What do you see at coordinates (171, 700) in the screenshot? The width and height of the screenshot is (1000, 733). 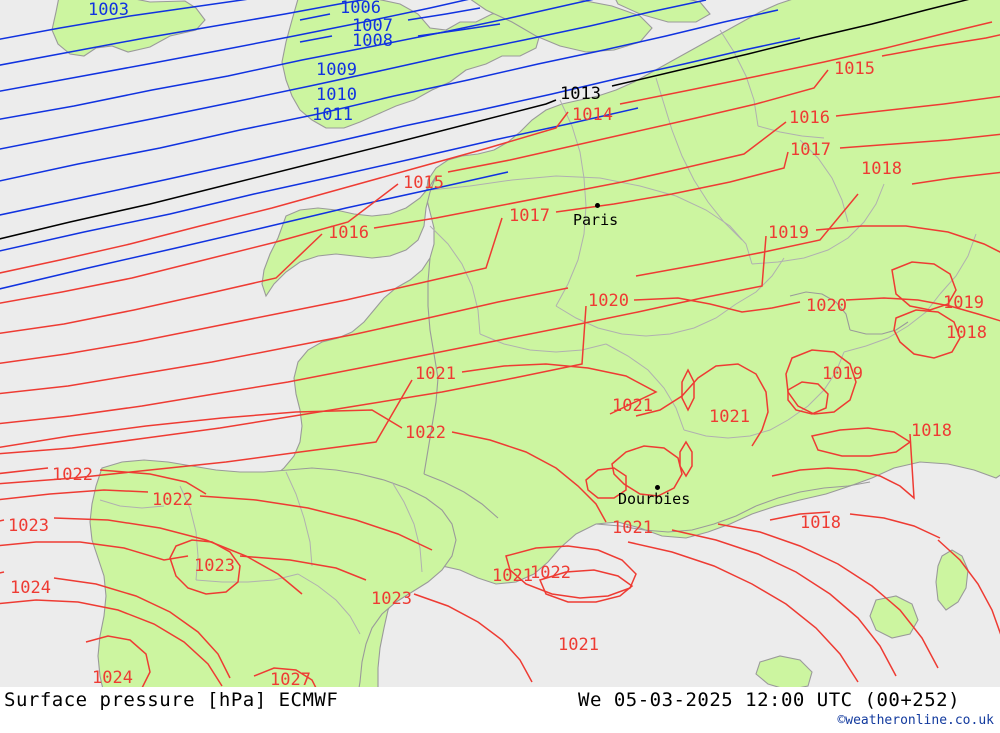 I see `map-title: Surface pressure [hPa] ECMWF` at bounding box center [171, 700].